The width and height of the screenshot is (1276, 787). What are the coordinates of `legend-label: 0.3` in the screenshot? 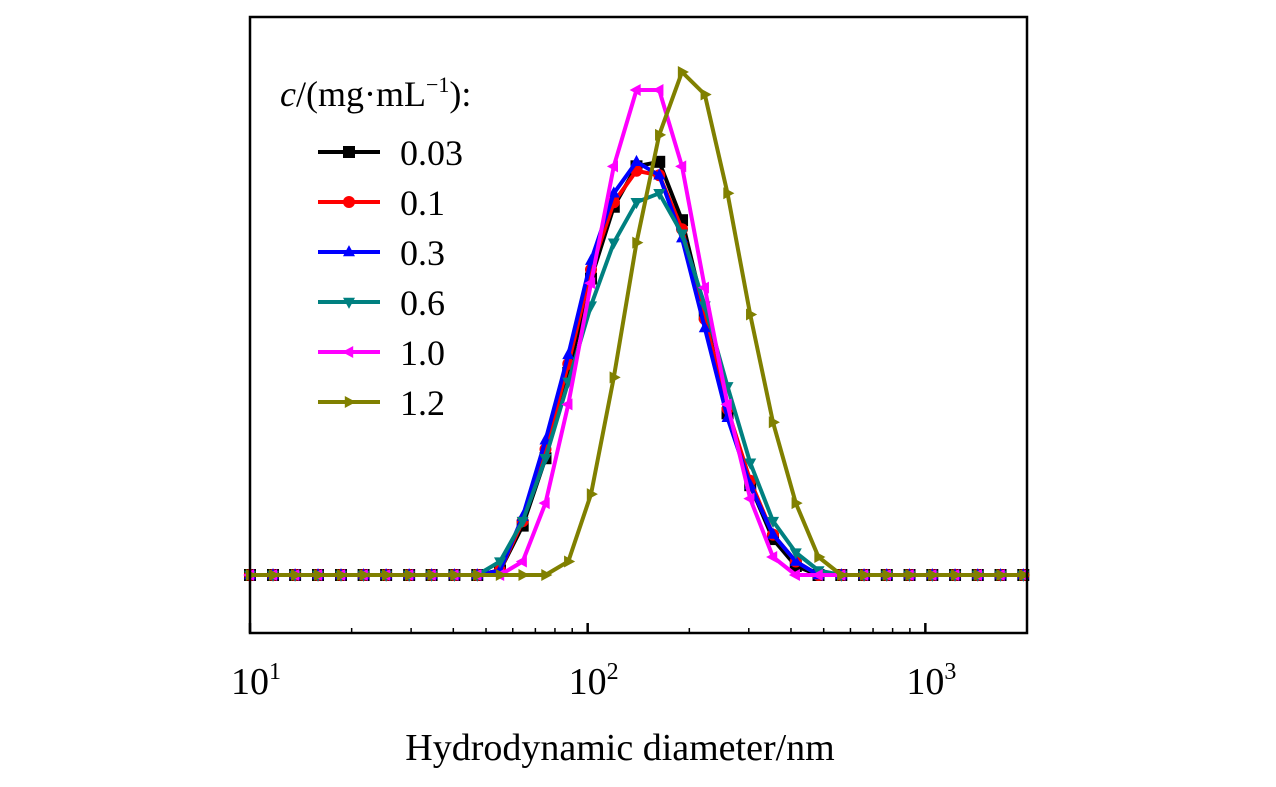 It's located at (422, 253).